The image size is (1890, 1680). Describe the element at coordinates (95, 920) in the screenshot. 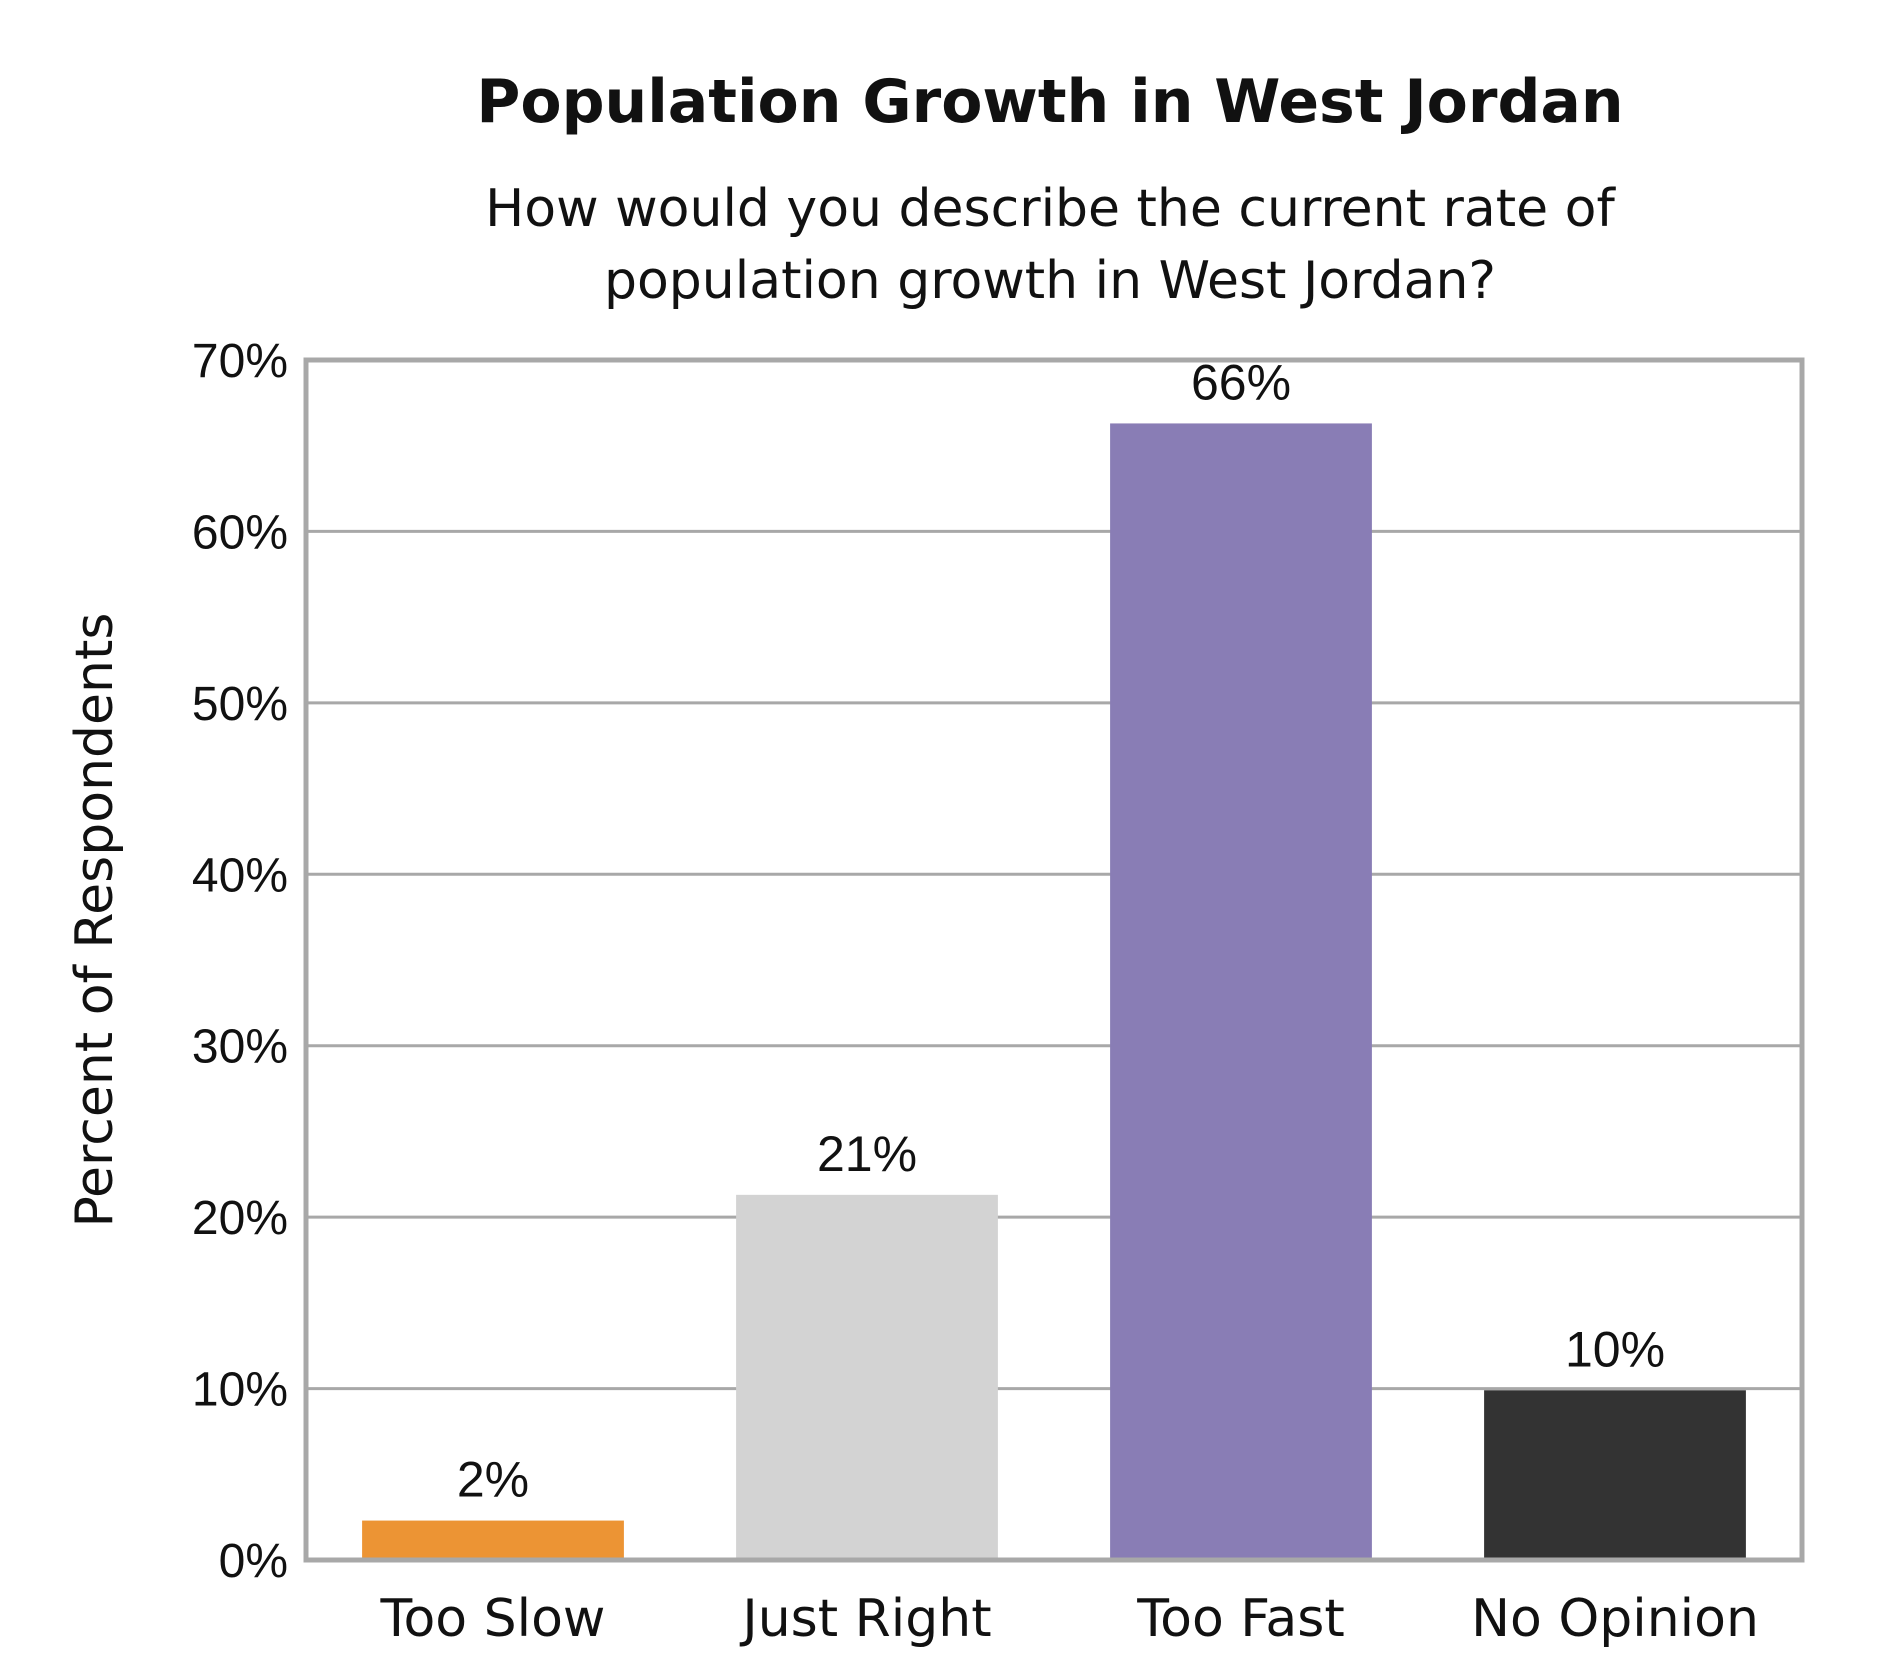

I see `y-axis-label: Percent of Respondents` at that location.